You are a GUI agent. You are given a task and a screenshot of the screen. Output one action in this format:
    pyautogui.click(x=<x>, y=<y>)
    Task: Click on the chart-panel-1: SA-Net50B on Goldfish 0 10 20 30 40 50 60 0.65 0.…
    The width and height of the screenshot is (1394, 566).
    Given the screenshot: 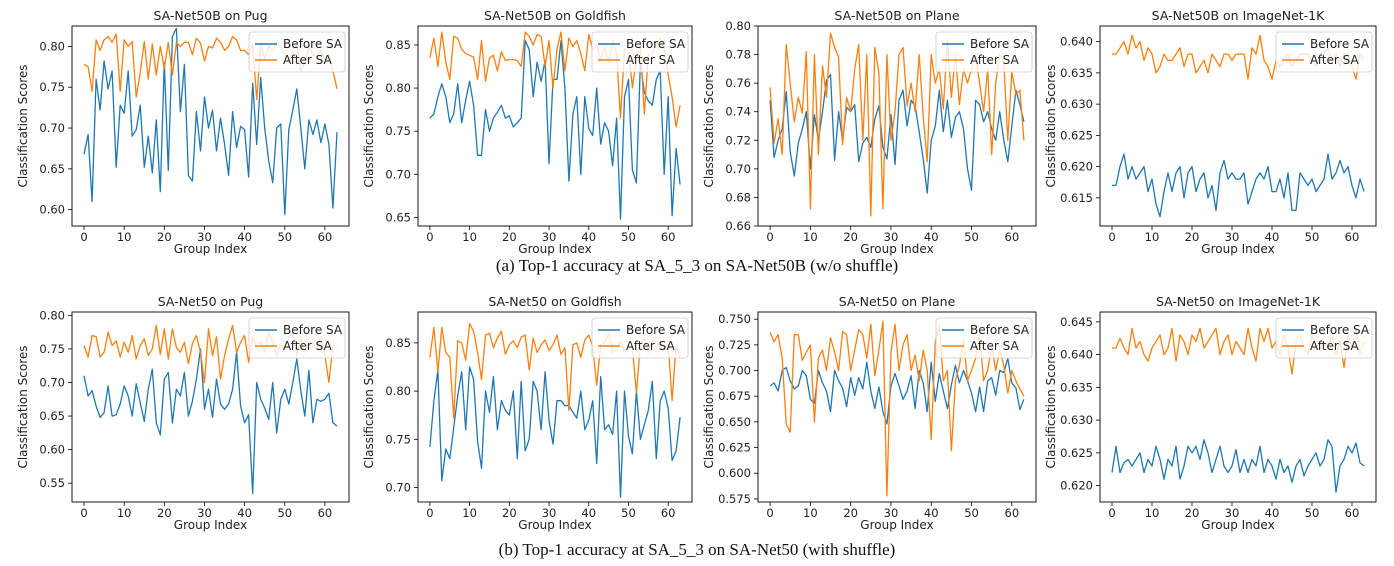 What is the action you would take?
    pyautogui.click(x=527, y=132)
    